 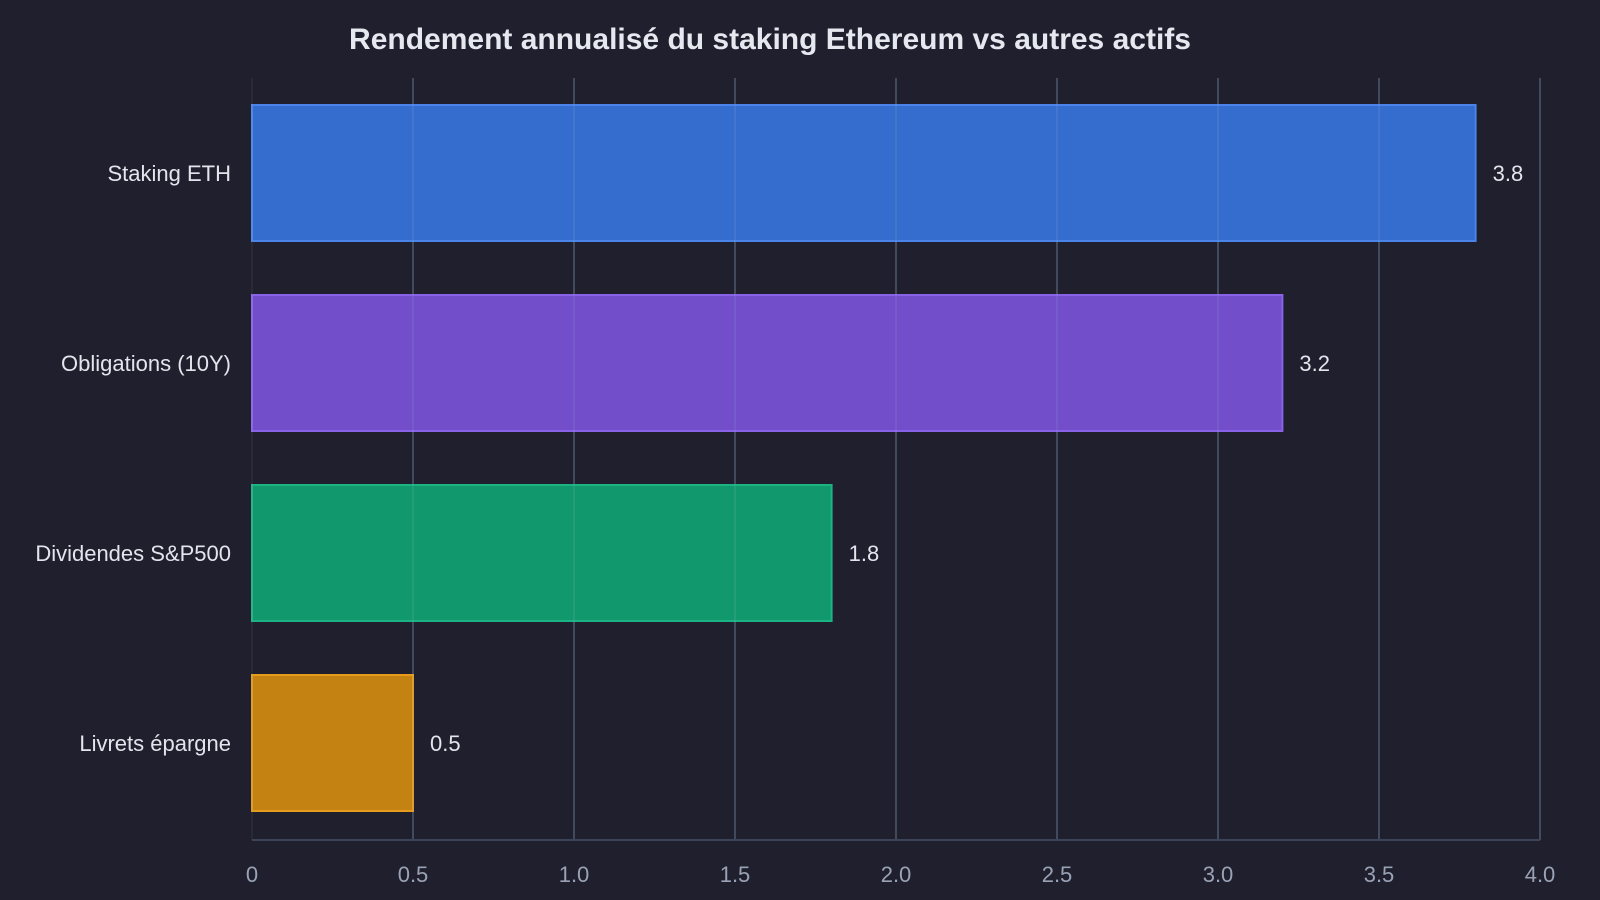 I want to click on x-tick-label: 0, so click(x=252, y=874).